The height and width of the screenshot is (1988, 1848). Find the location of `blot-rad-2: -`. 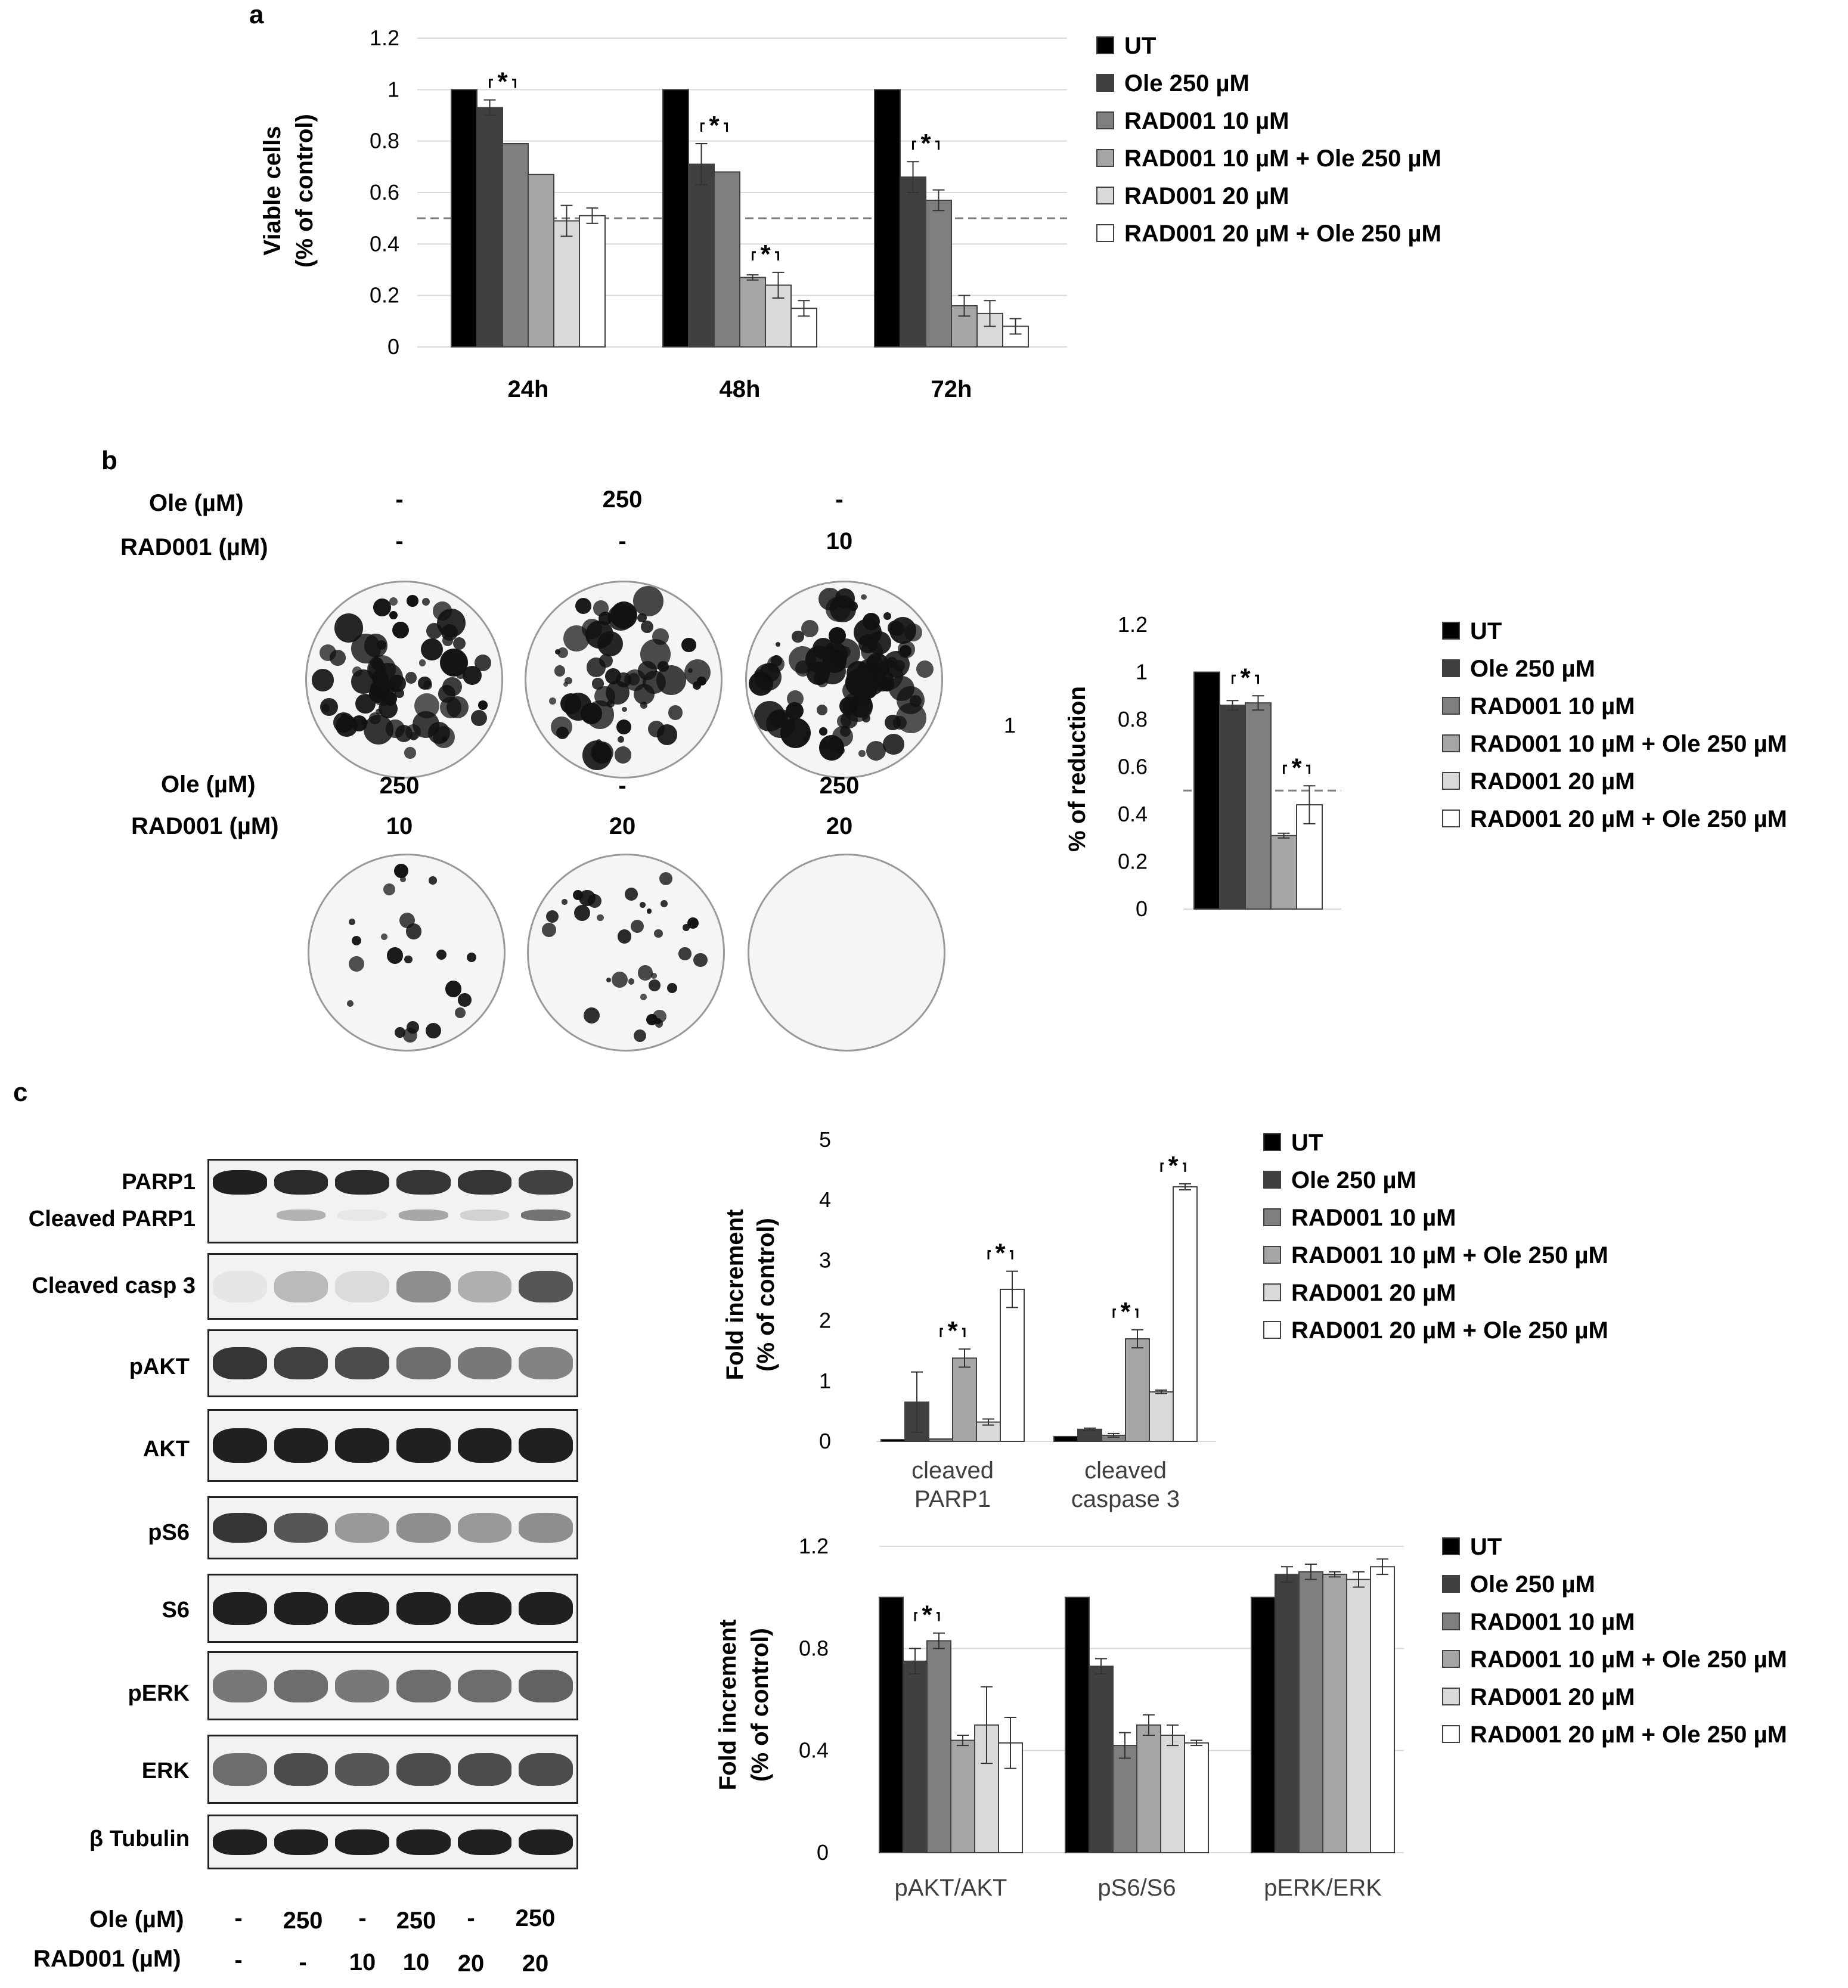

blot-rad-2: - is located at coordinates (303, 1962).